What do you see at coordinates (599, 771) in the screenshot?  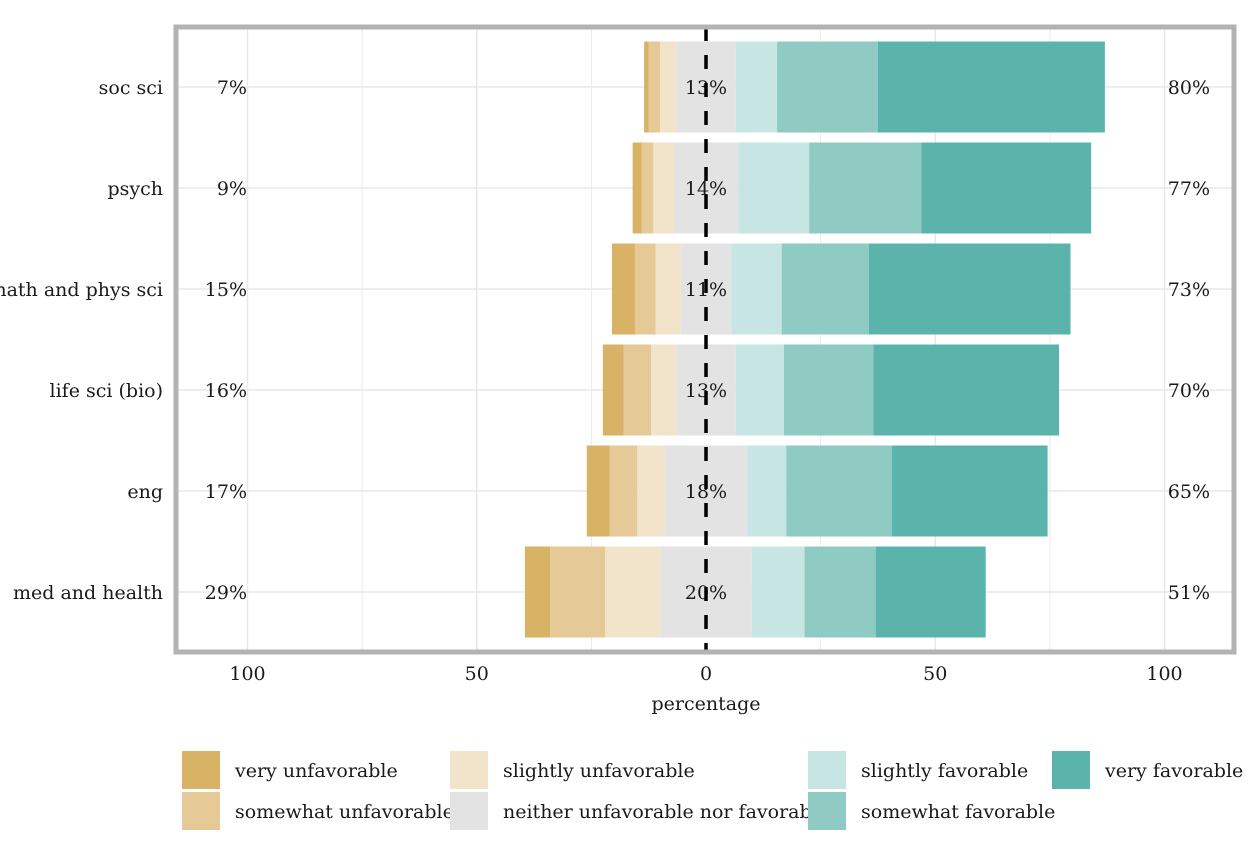 I see `legend-label: slightly unfavorable` at bounding box center [599, 771].